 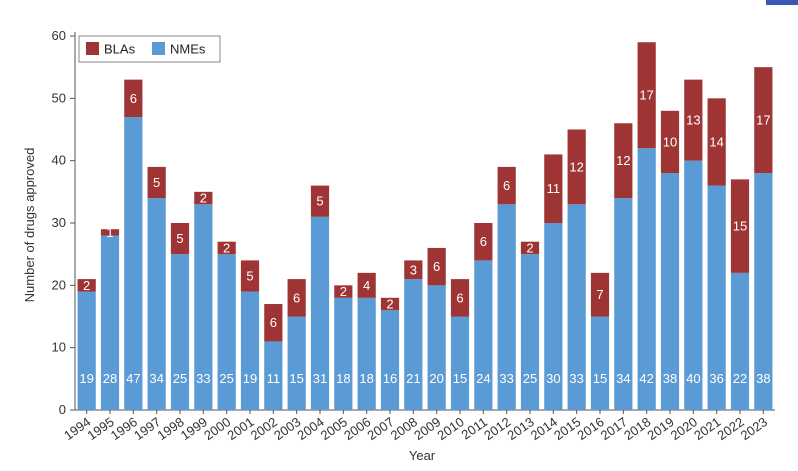 I want to click on bar-blas-2018, so click(x=646, y=95).